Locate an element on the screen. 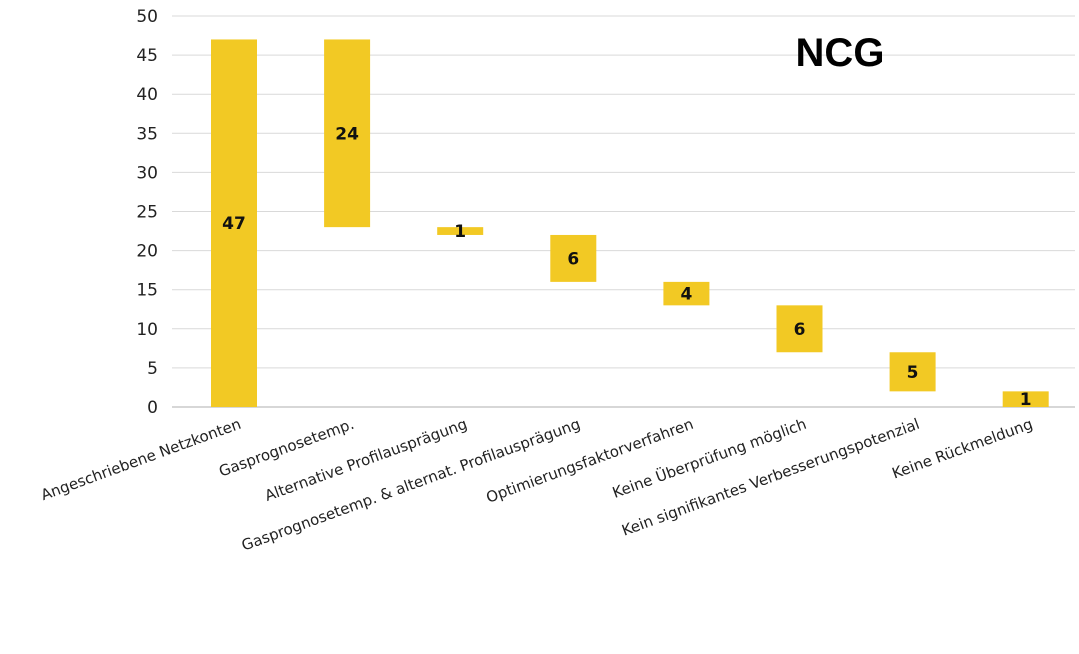 The height and width of the screenshot is (654, 1079). data-label: 5 is located at coordinates (913, 373).